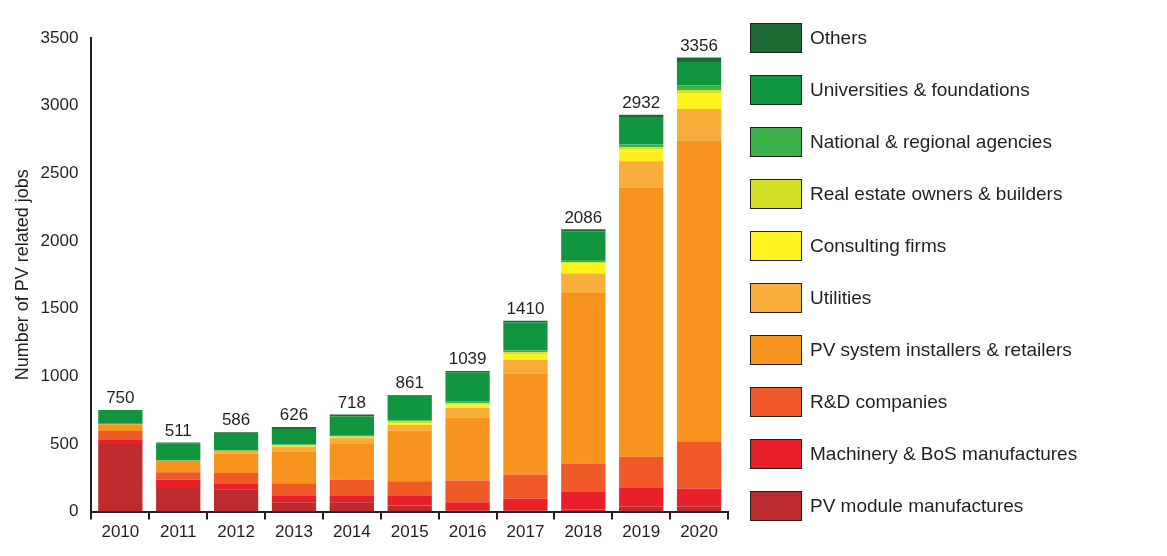 This screenshot has width=1167, height=556. I want to click on y-tick-label: 3000, so click(59, 105).